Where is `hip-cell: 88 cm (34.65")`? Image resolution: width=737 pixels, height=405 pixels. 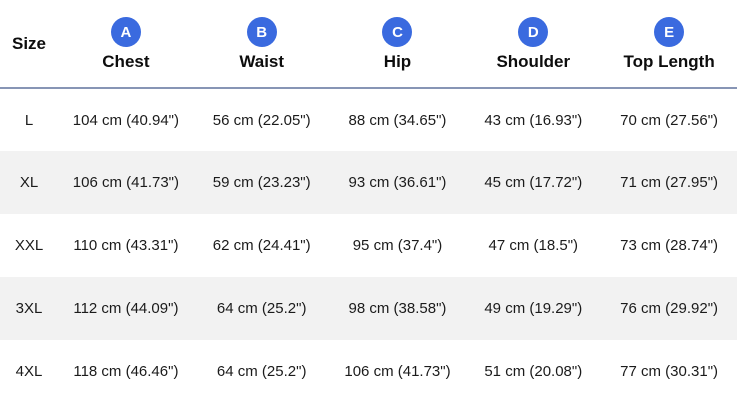 hip-cell: 88 cm (34.65") is located at coordinates (397, 120).